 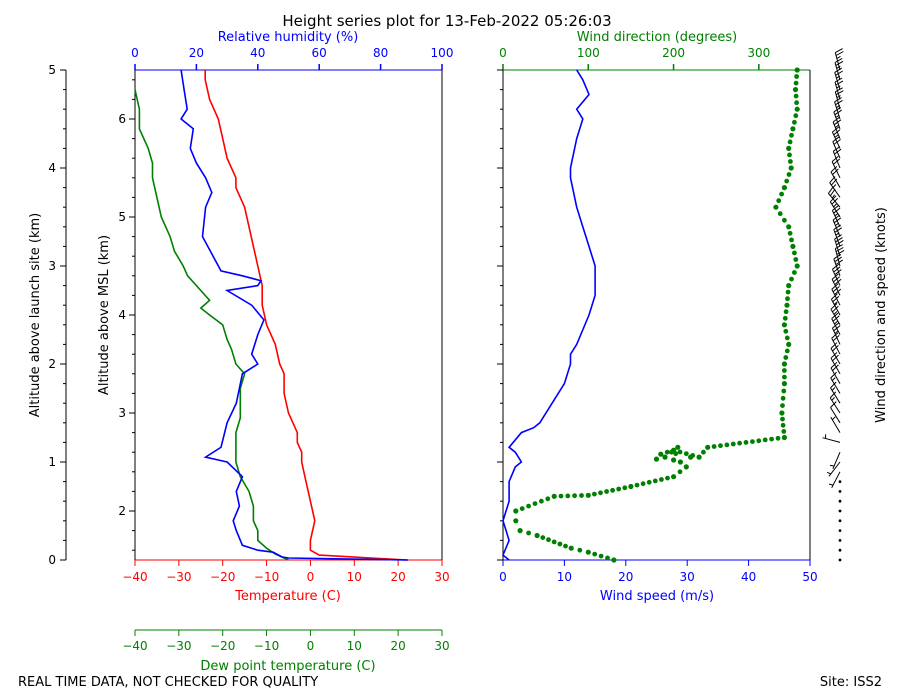 I want to click on temp-tick-label: 0, so click(x=311, y=577).